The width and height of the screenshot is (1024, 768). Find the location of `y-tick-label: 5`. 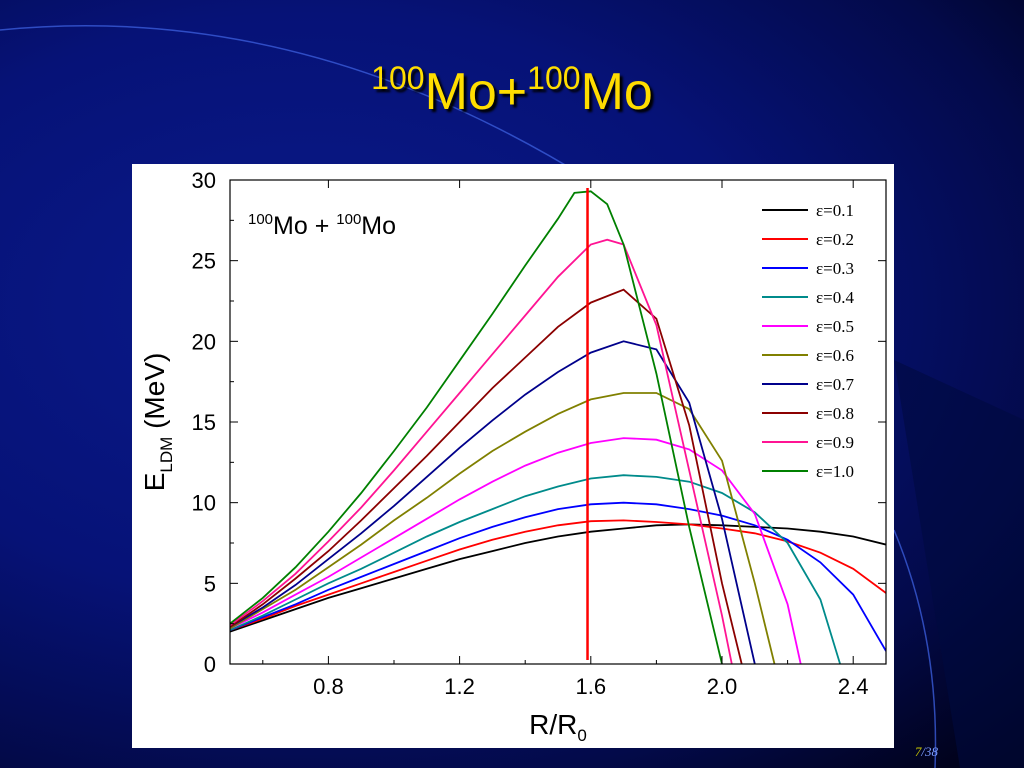

y-tick-label: 5 is located at coordinates (210, 583).